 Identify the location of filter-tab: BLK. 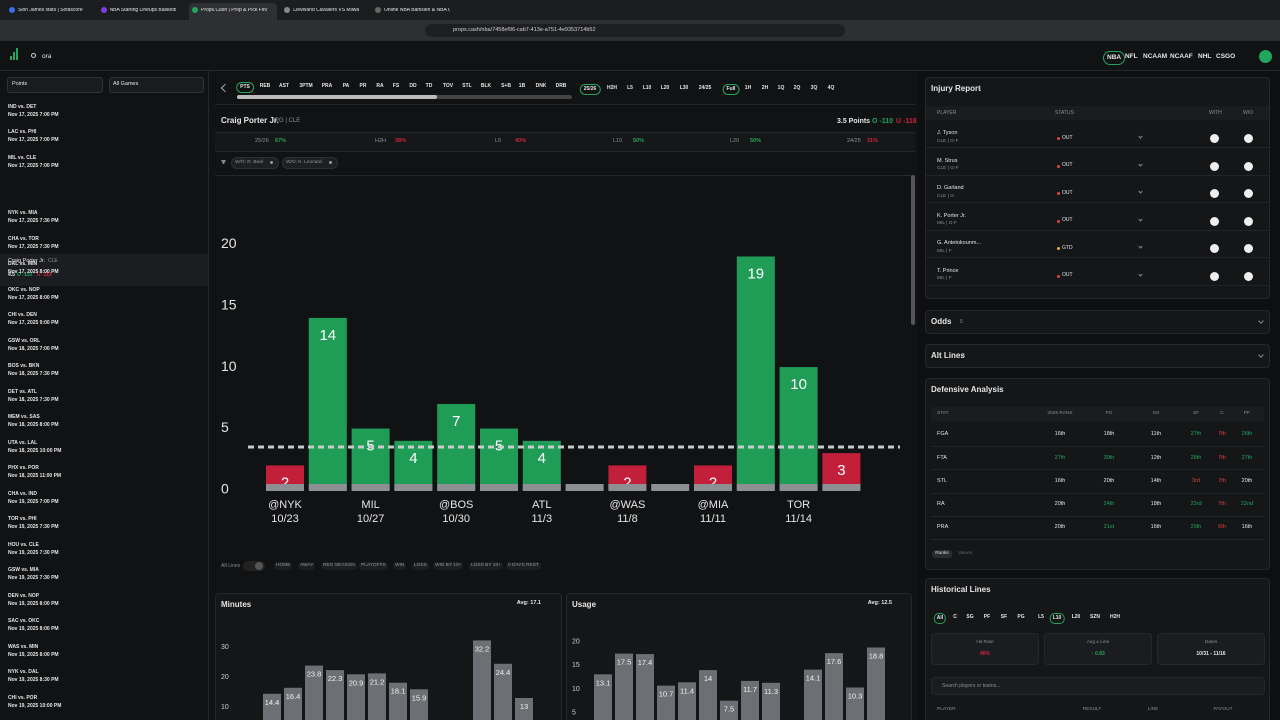
(486, 85).